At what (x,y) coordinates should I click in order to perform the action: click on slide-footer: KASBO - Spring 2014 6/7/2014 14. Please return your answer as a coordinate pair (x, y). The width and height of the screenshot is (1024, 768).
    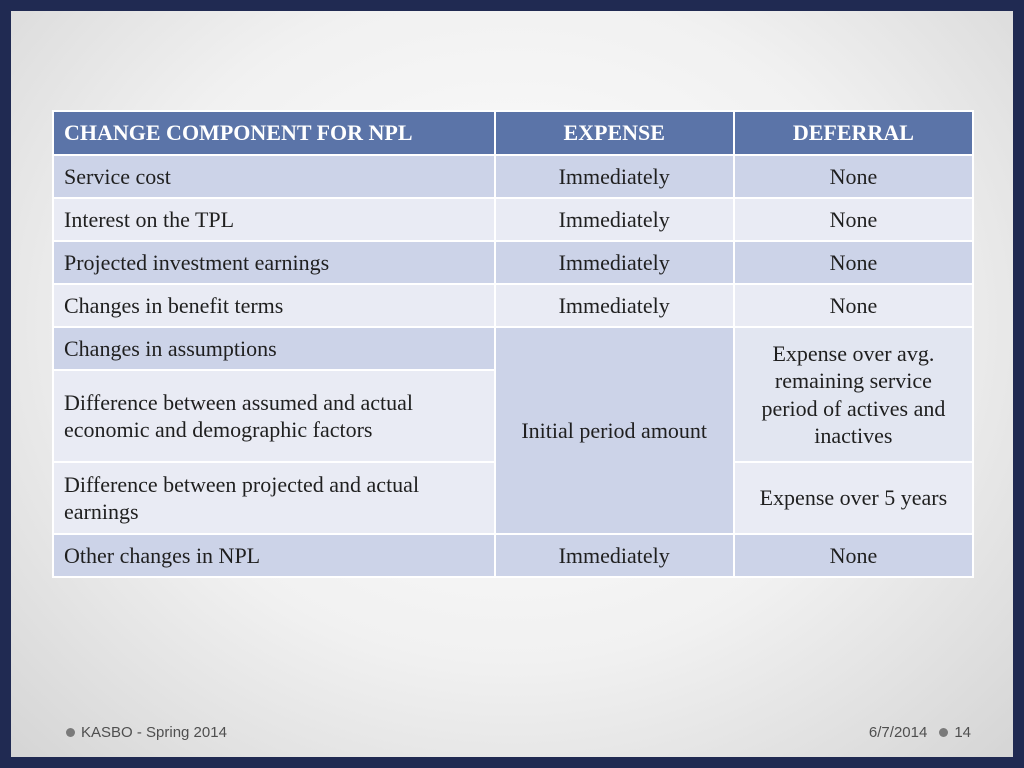
    Looking at the image, I should click on (518, 732).